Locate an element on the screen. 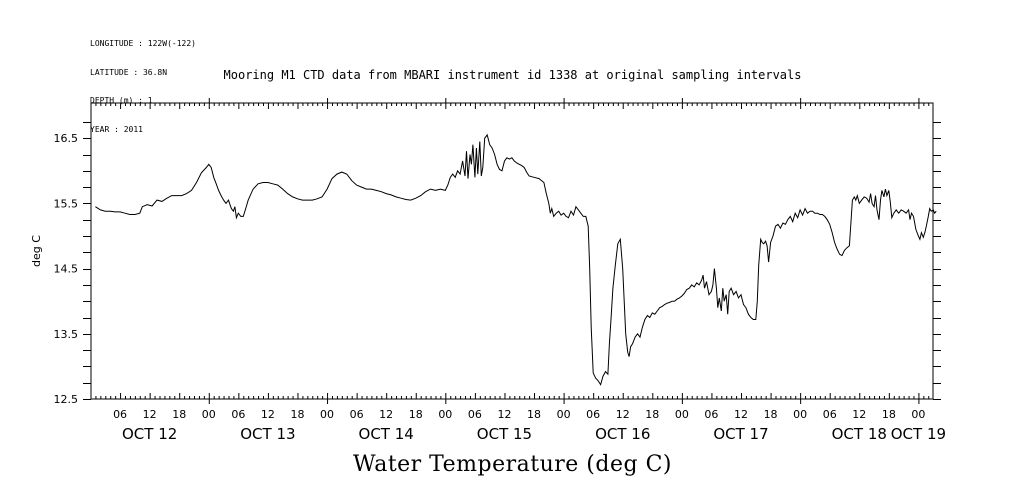  x-date-label: OCT 12 is located at coordinates (149, 434).